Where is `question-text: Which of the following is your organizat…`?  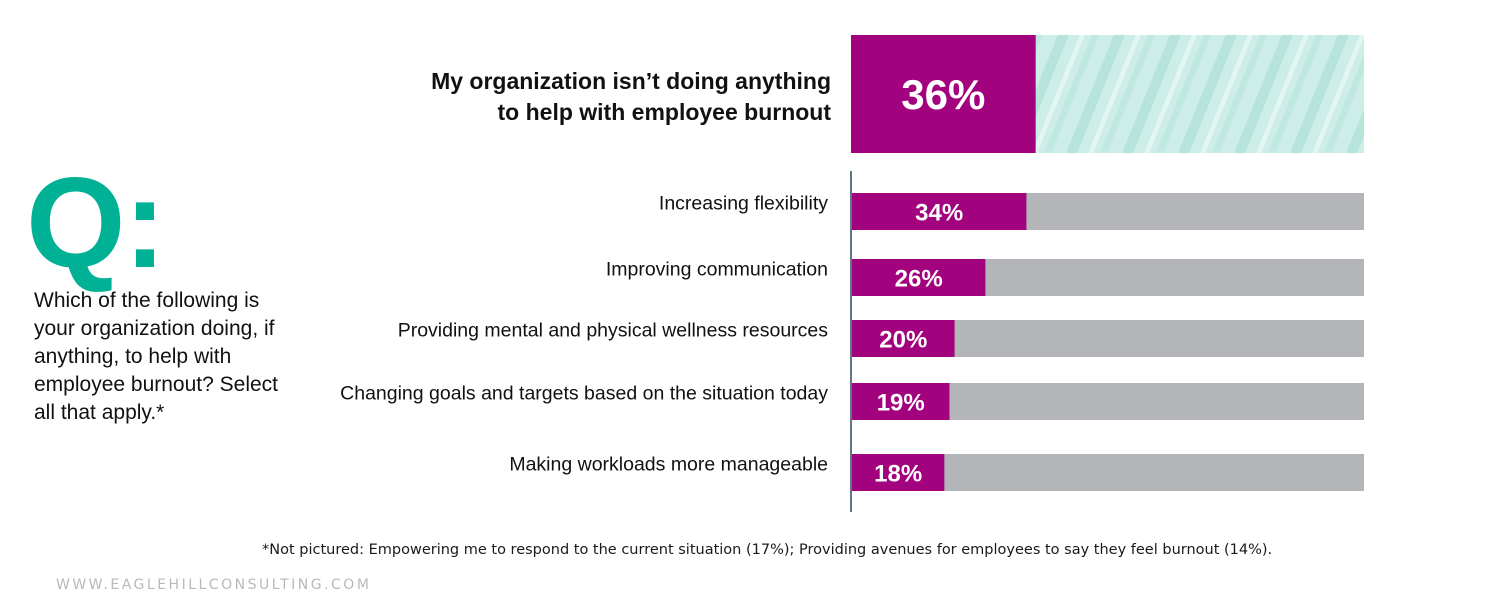
question-text: Which of the following is your organizat… is located at coordinates (156, 356).